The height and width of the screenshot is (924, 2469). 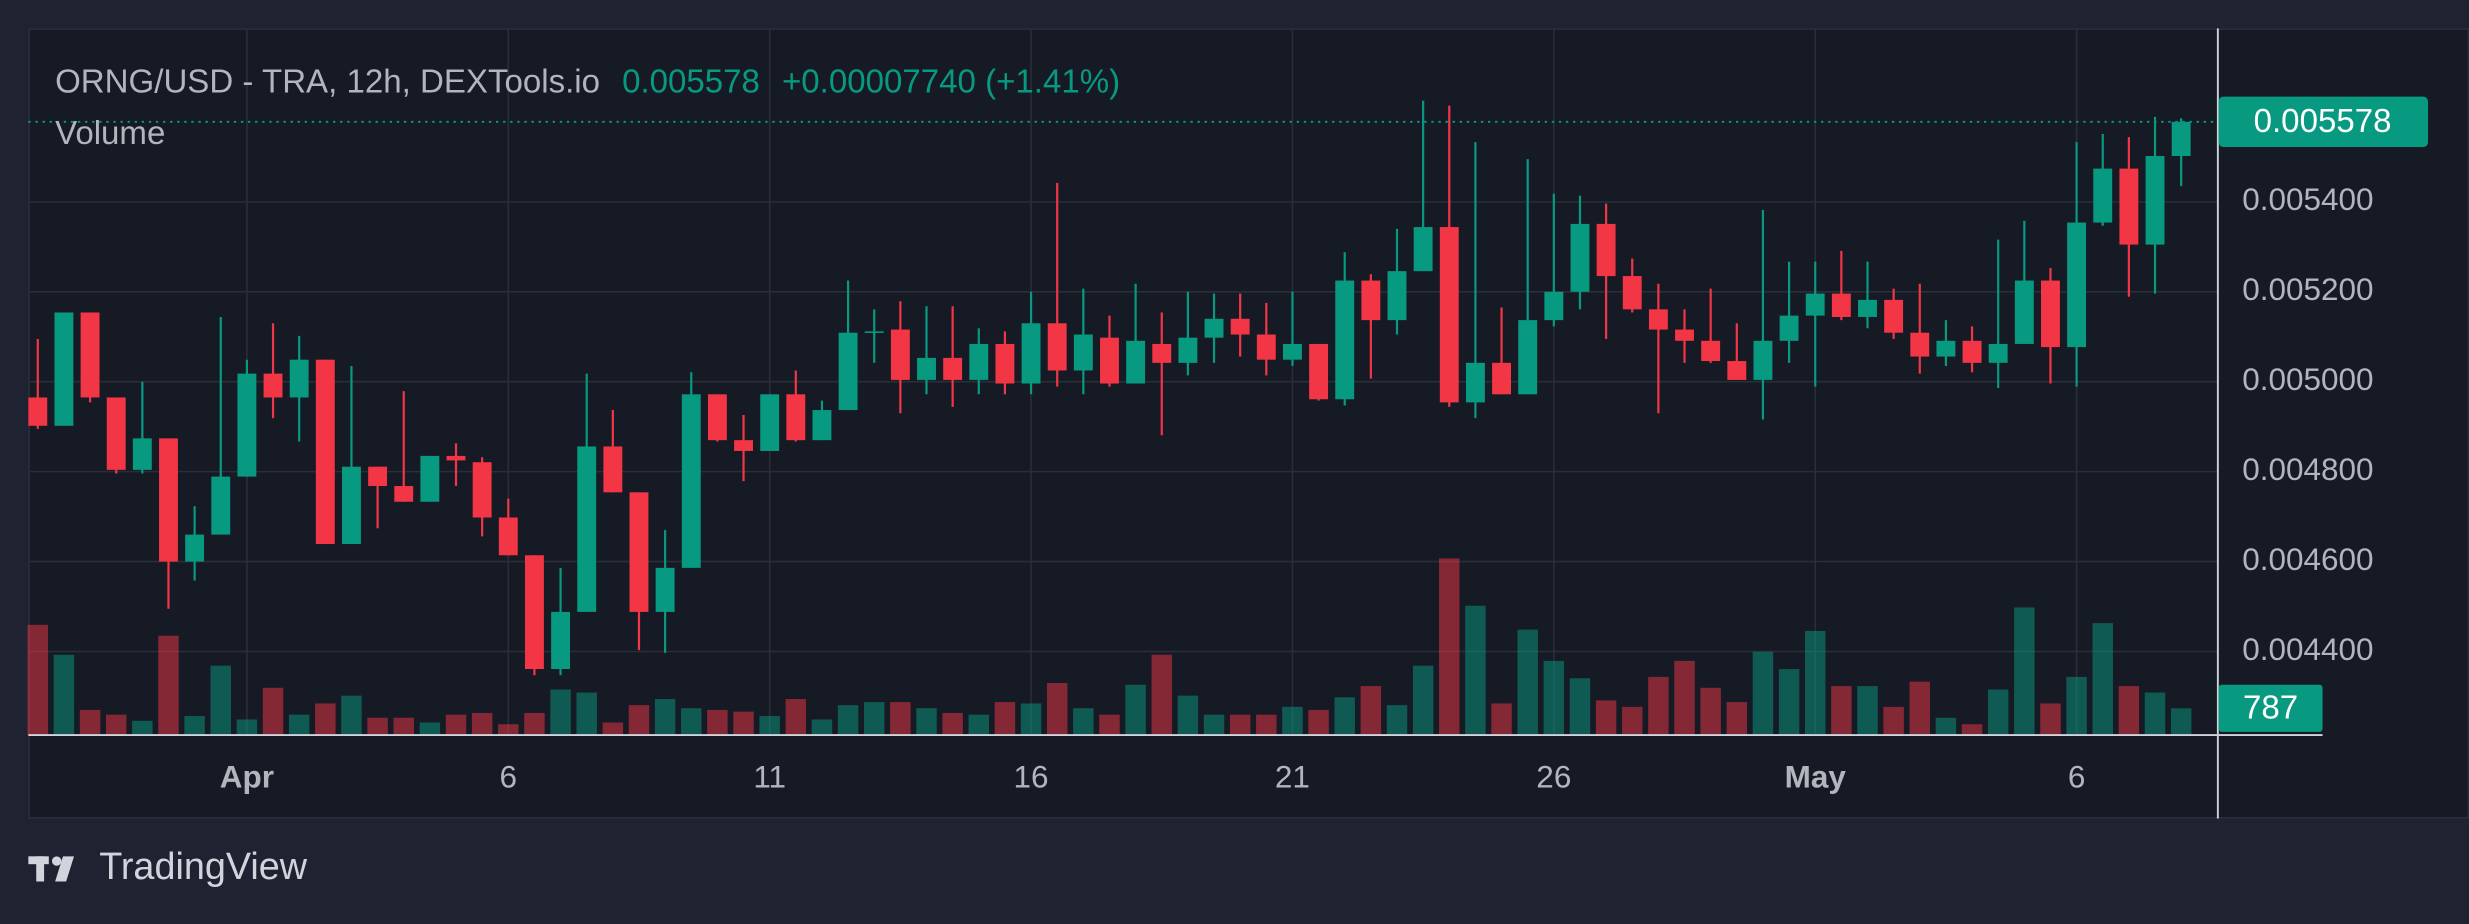 I want to click on brand-name: TradingView, so click(x=203, y=867).